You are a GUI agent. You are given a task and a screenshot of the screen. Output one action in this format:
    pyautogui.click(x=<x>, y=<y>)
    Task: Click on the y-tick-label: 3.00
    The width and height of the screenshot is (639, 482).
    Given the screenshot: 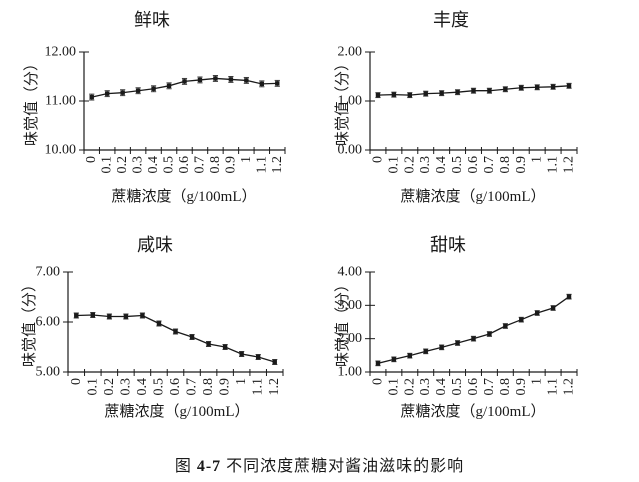 What is the action you would take?
    pyautogui.click(x=350, y=305)
    